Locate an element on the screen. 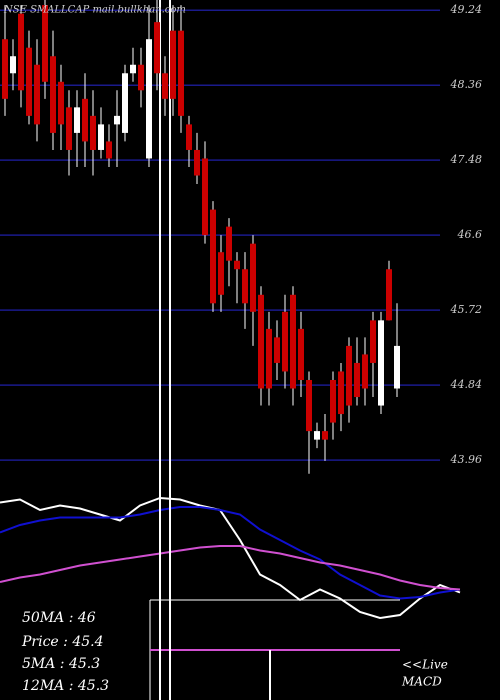 The height and width of the screenshot is (700, 500). info-label: 5MA : 45.3 is located at coordinates (61, 664).